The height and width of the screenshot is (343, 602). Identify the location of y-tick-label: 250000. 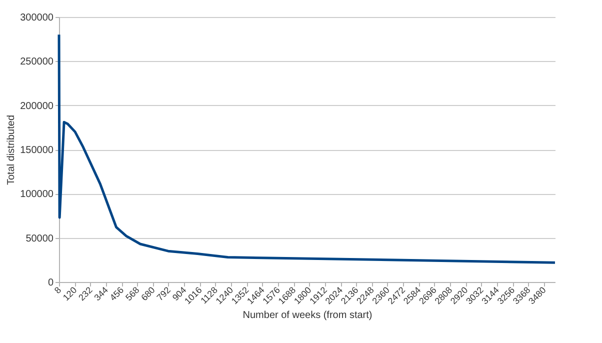
(37, 62).